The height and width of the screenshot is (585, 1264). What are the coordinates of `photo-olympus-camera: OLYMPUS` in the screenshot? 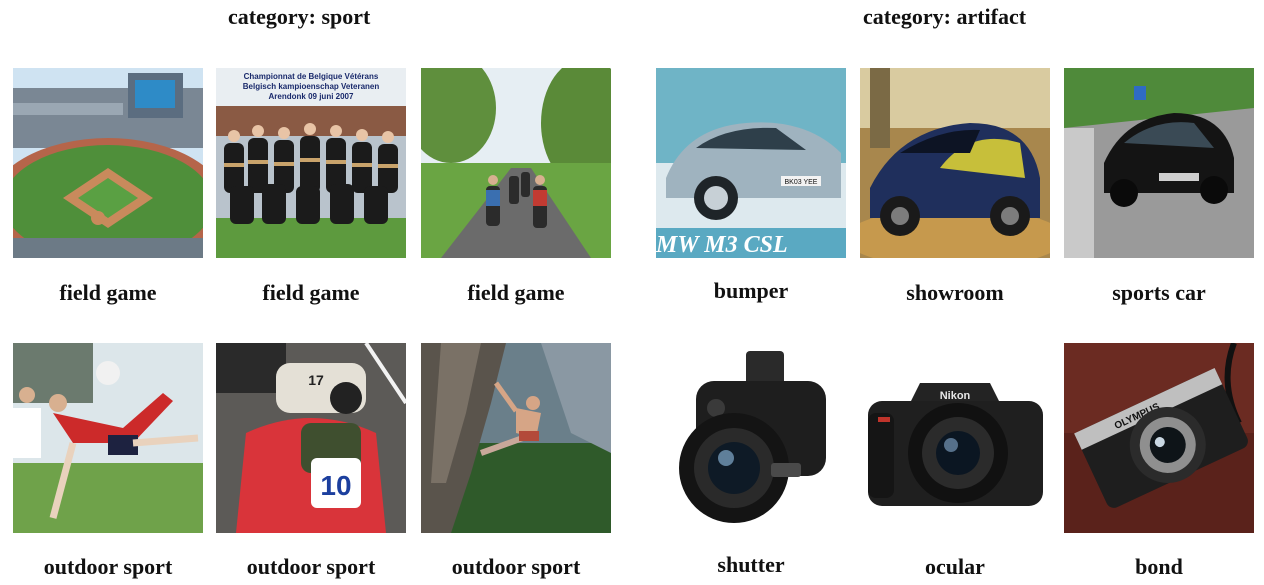 It's located at (1159, 438).